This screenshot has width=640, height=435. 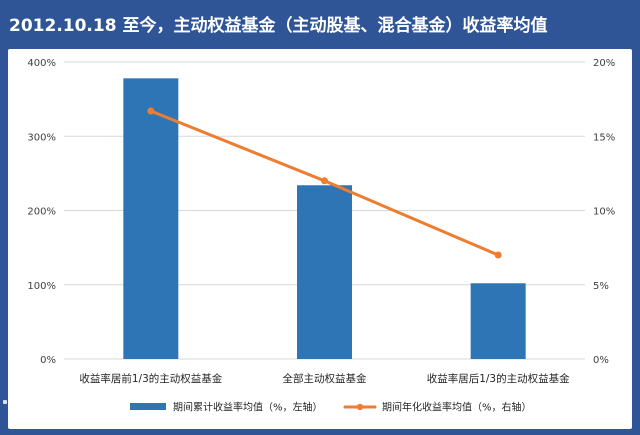 What do you see at coordinates (41, 286) in the screenshot?
I see `y-left-tick-label: 100%` at bounding box center [41, 286].